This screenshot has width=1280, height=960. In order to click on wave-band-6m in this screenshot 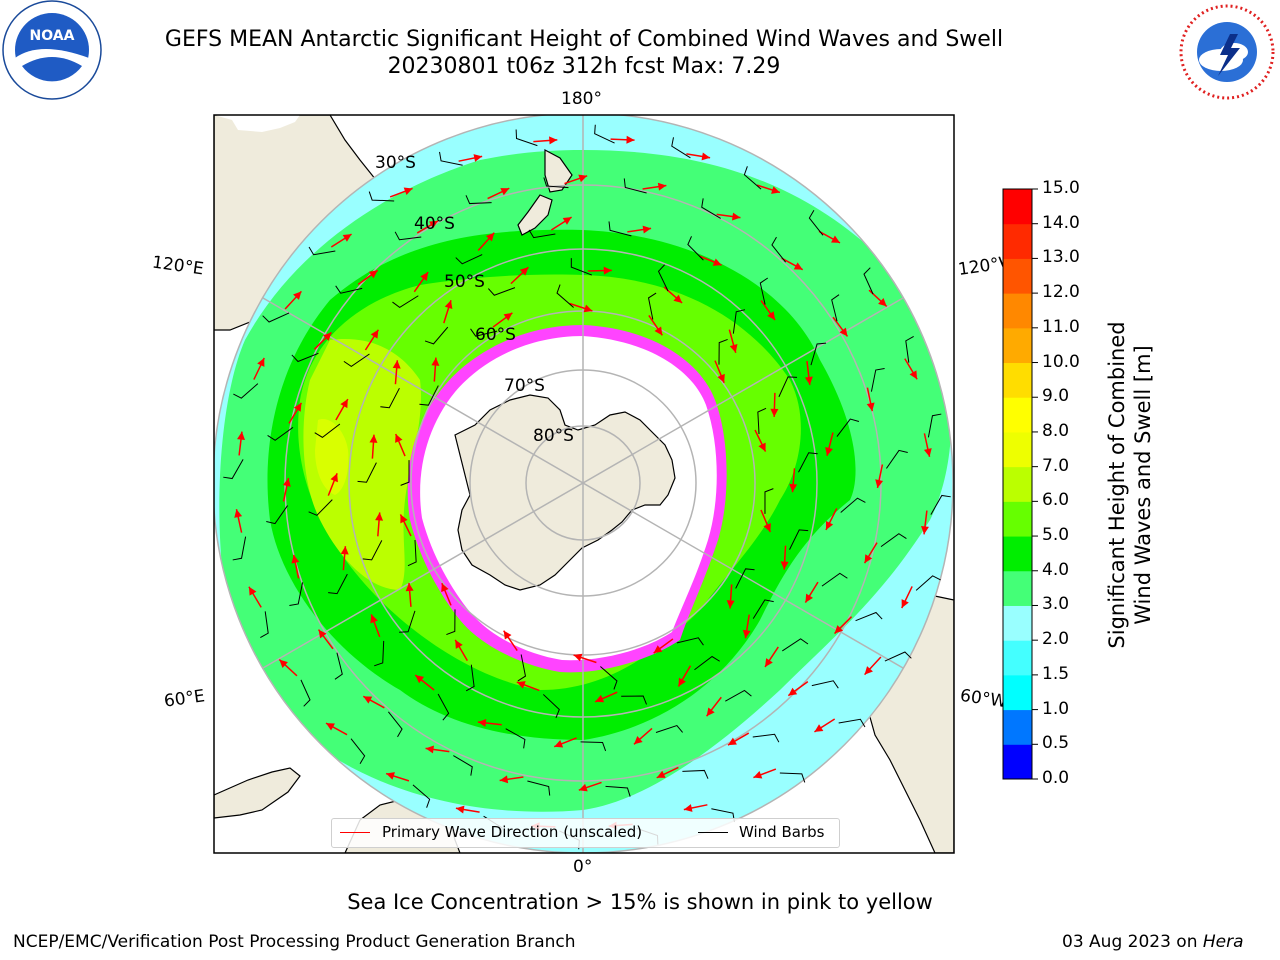, I will do `click(362, 464)`.